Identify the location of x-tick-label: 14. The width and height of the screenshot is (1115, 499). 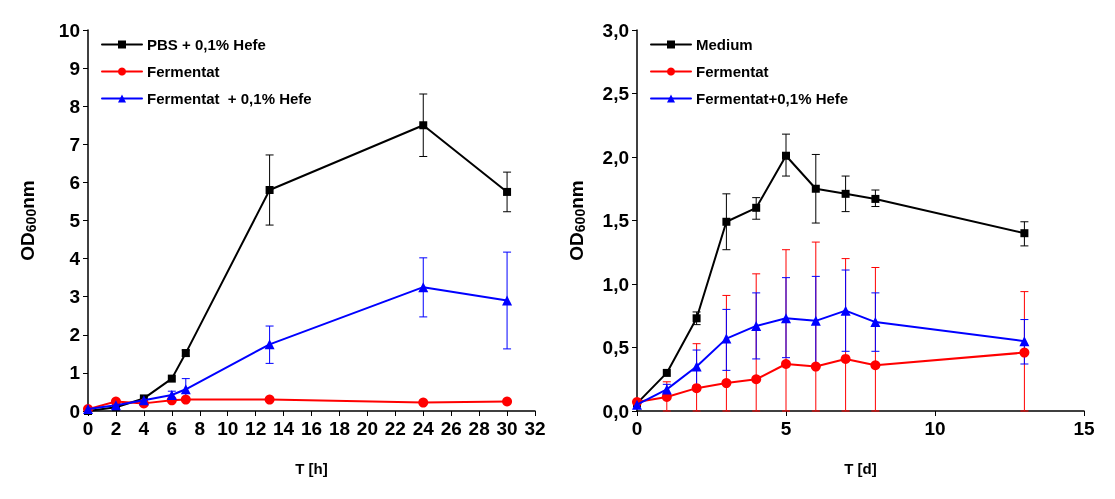
(283, 428).